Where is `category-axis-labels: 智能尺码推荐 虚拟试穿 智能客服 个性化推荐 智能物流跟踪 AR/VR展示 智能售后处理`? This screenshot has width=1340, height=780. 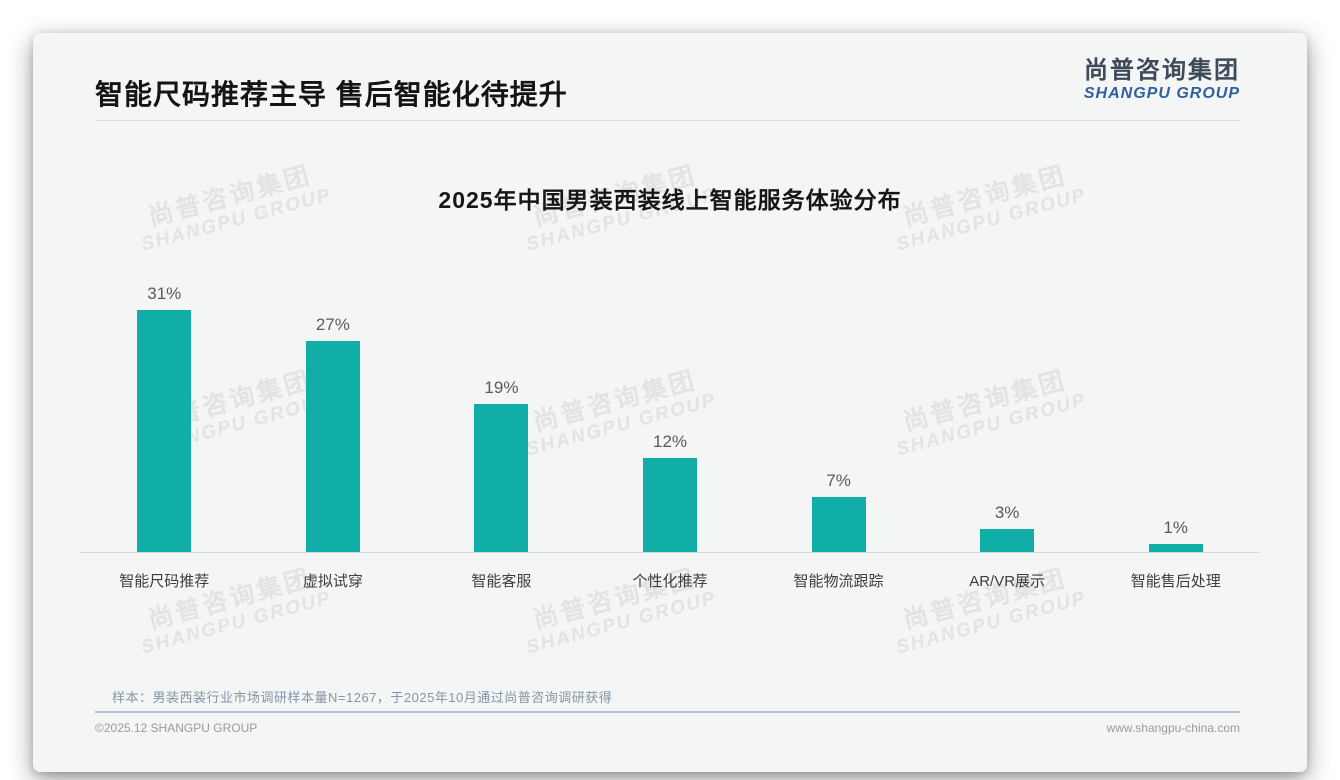 category-axis-labels: 智能尺码推荐 虚拟试穿 智能客服 个性化推荐 智能物流跟踪 AR/VR展示 智能售后处理 is located at coordinates (670, 583).